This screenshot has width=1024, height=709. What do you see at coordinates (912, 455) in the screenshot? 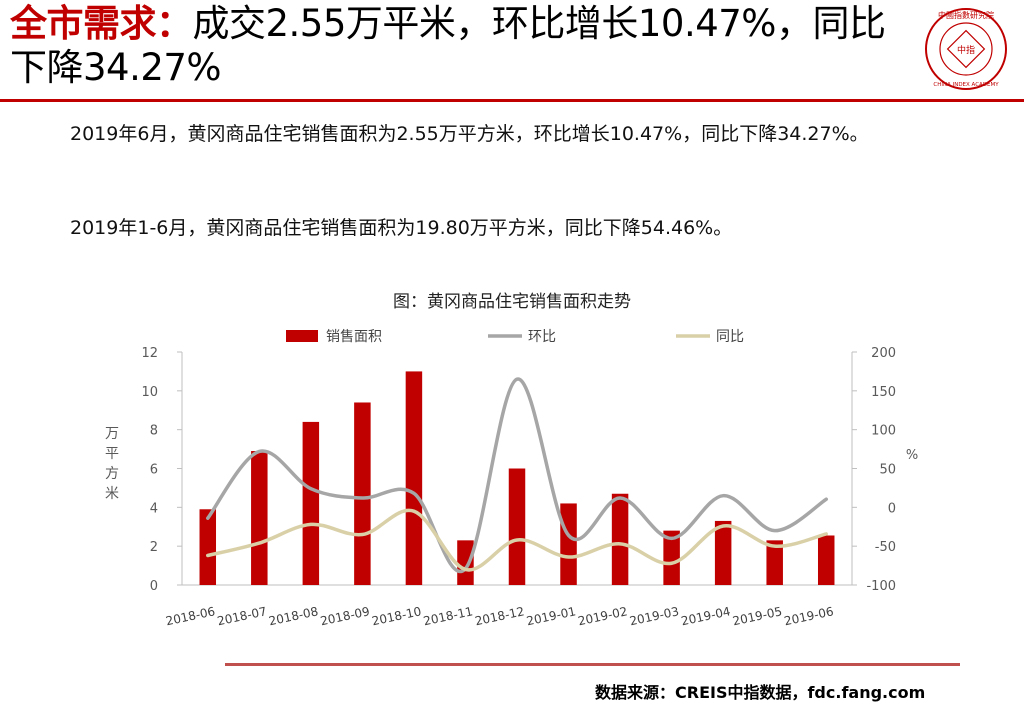
I see `y2-axis-label: %` at bounding box center [912, 455].